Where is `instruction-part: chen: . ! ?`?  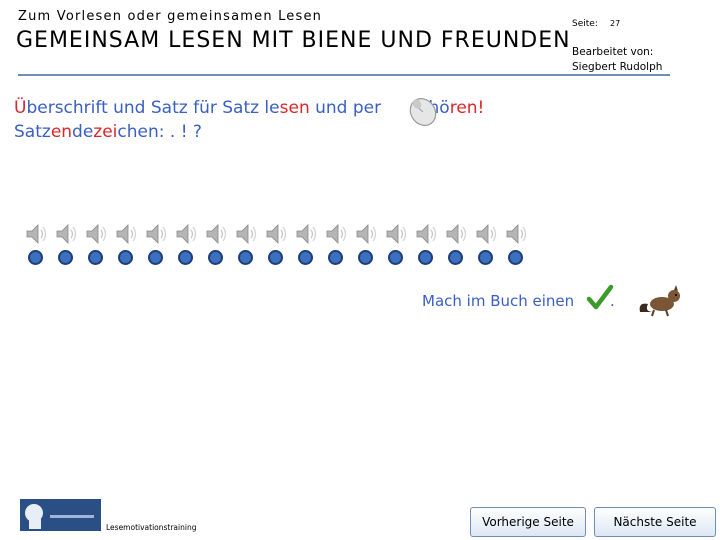 instruction-part: chen: . ! ? is located at coordinates (159, 132).